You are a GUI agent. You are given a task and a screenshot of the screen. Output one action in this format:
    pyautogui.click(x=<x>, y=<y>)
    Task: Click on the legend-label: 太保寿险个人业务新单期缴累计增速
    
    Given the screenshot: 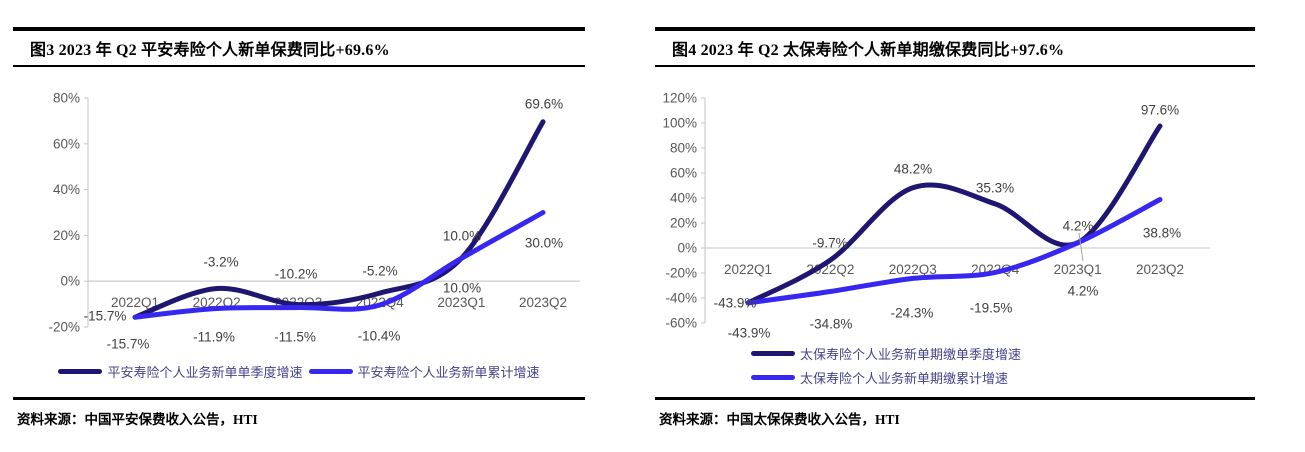 What is the action you would take?
    pyautogui.click(x=904, y=378)
    